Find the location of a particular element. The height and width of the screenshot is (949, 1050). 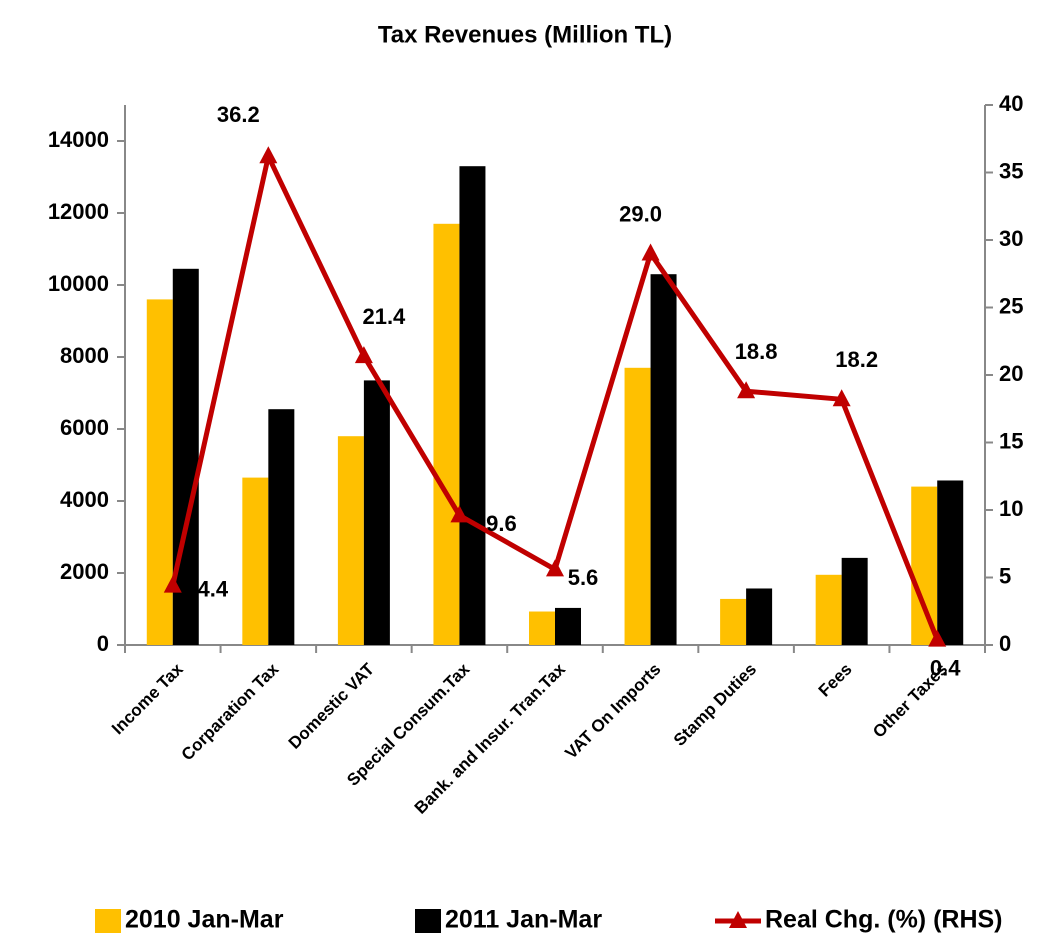

data-label: 18.2 is located at coordinates (856, 359).